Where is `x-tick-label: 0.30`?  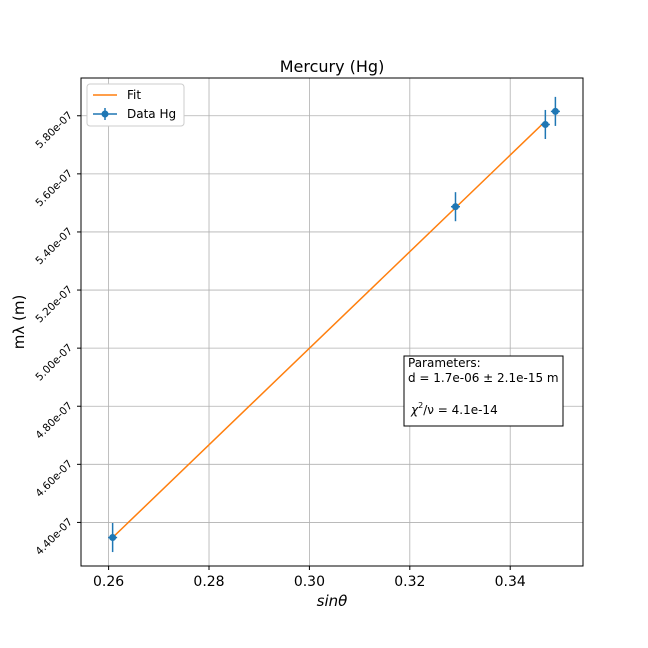 x-tick-label: 0.30 is located at coordinates (309, 582).